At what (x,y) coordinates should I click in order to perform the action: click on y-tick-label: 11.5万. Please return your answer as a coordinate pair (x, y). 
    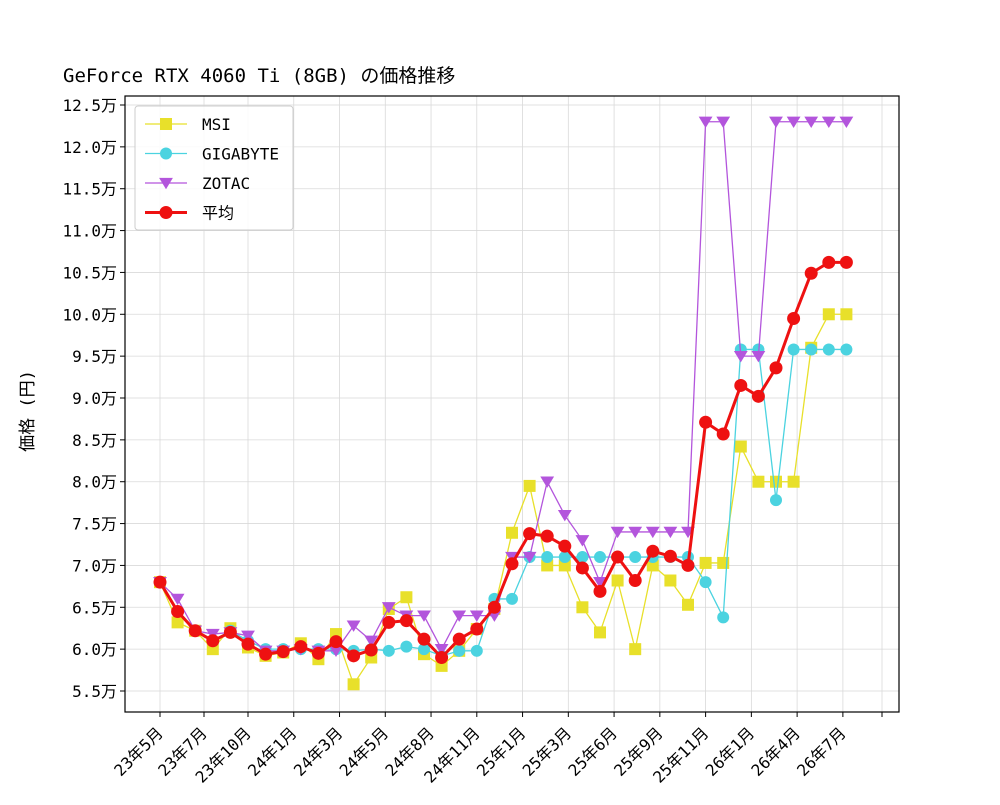
    Looking at the image, I should click on (89, 189).